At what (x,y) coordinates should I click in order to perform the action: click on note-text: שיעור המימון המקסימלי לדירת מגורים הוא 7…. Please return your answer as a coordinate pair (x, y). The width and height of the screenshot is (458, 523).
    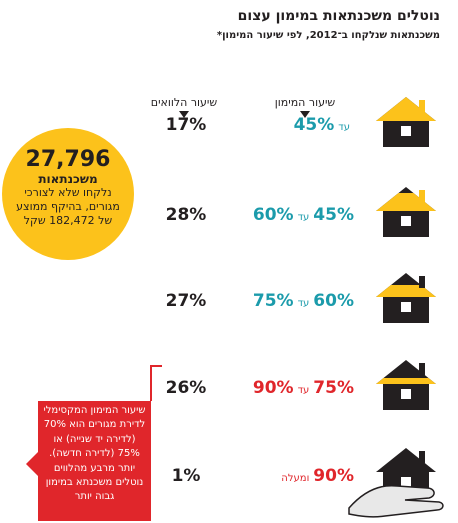
    Looking at the image, I should click on (94, 454).